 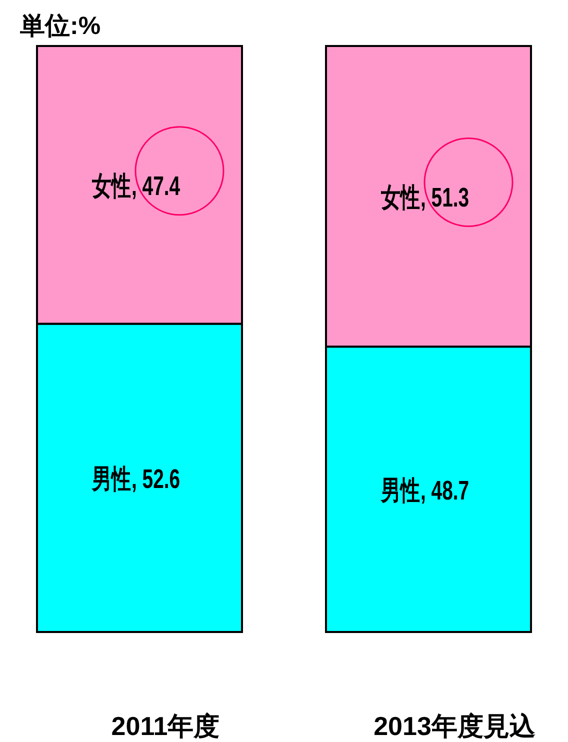 What do you see at coordinates (445, 197) in the screenshot?
I see `data-label: , 51.3` at bounding box center [445, 197].